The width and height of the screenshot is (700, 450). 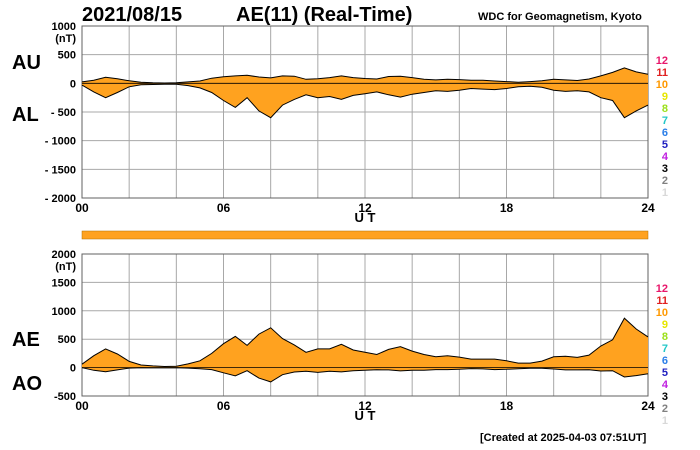 What do you see at coordinates (132, 15) in the screenshot?
I see `chart-date: 2021/08/15` at bounding box center [132, 15].